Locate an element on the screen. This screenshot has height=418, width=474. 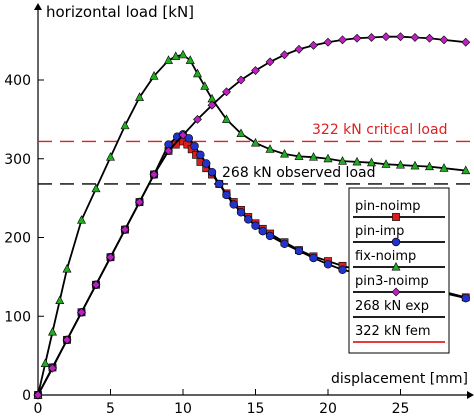
legend-label-pin-imp: pin-imp is located at coordinates (379, 231).